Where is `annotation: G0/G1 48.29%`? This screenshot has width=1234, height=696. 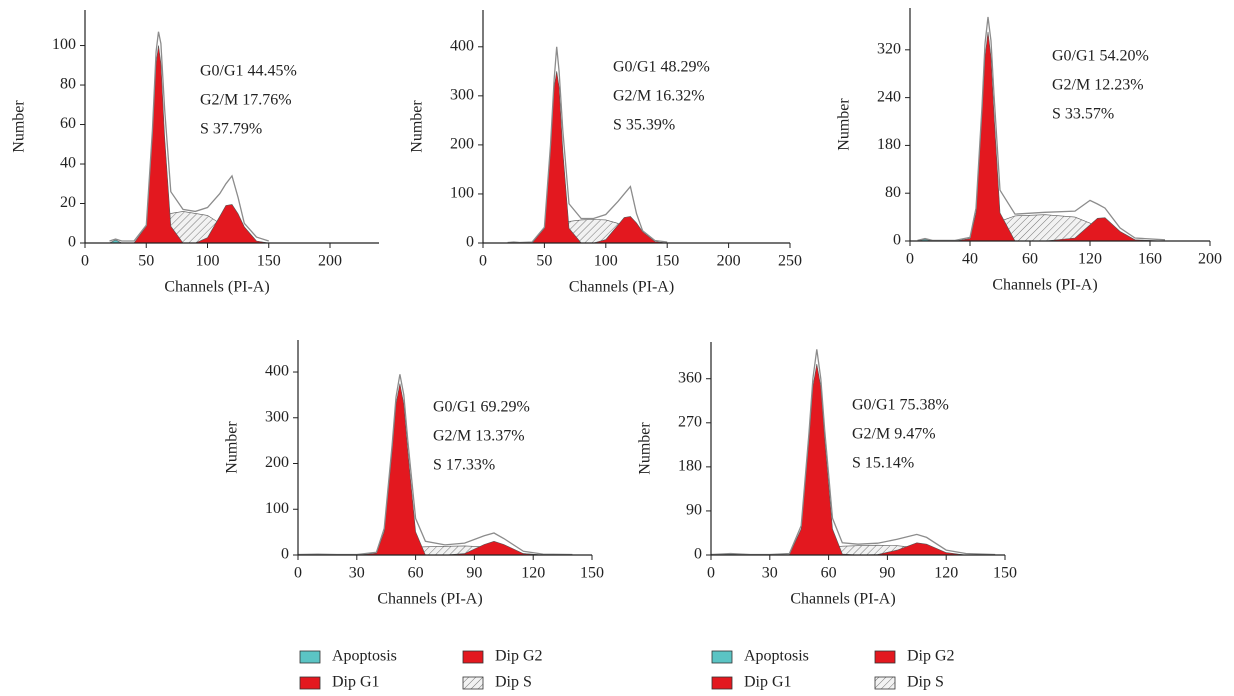 annotation: G0/G1 48.29% is located at coordinates (661, 67).